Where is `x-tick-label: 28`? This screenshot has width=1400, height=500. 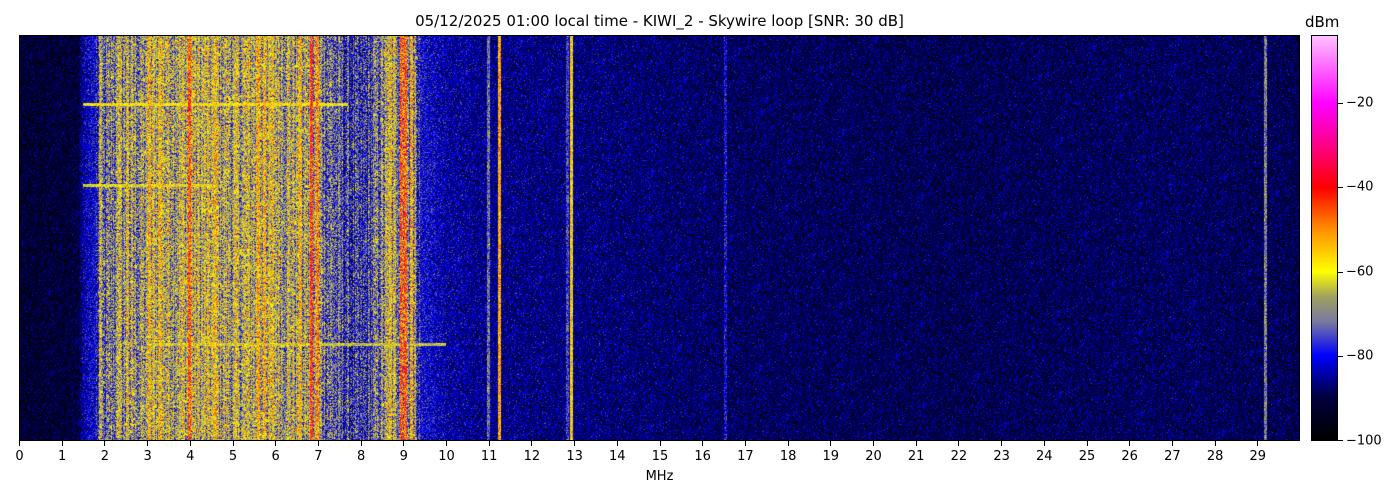 x-tick-label: 28 is located at coordinates (1215, 456).